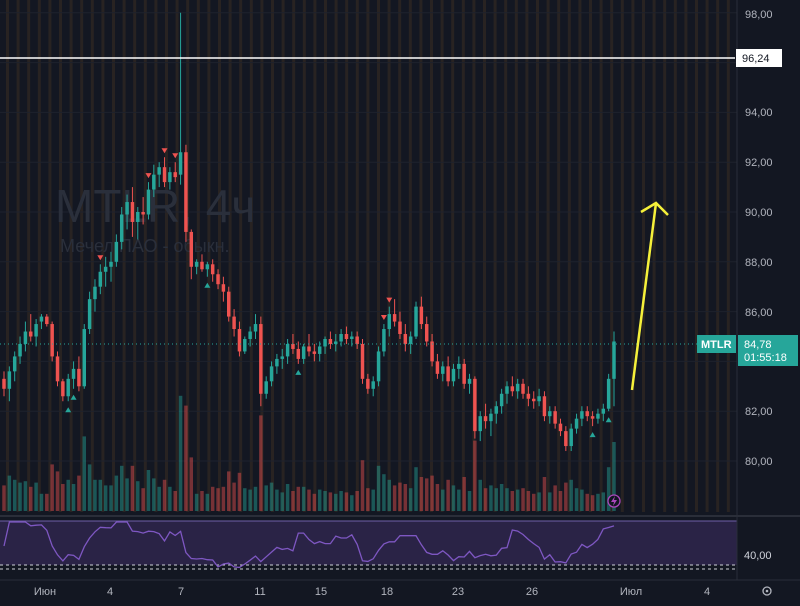  I want to click on symbol-tag: MTLR, so click(716, 345).